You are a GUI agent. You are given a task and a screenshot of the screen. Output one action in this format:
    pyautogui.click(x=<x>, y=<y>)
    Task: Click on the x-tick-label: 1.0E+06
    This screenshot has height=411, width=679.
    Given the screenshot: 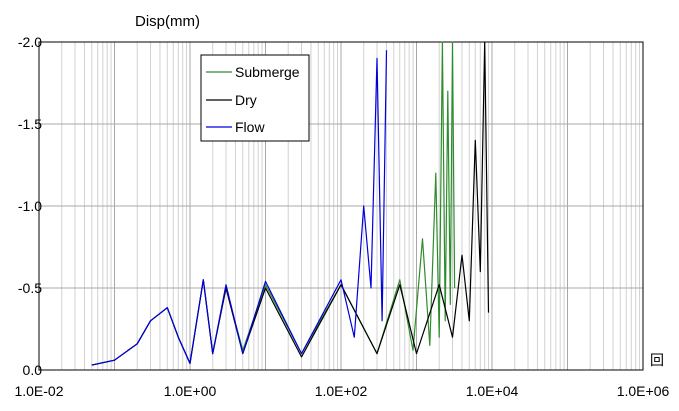 What is the action you would take?
    pyautogui.click(x=643, y=391)
    